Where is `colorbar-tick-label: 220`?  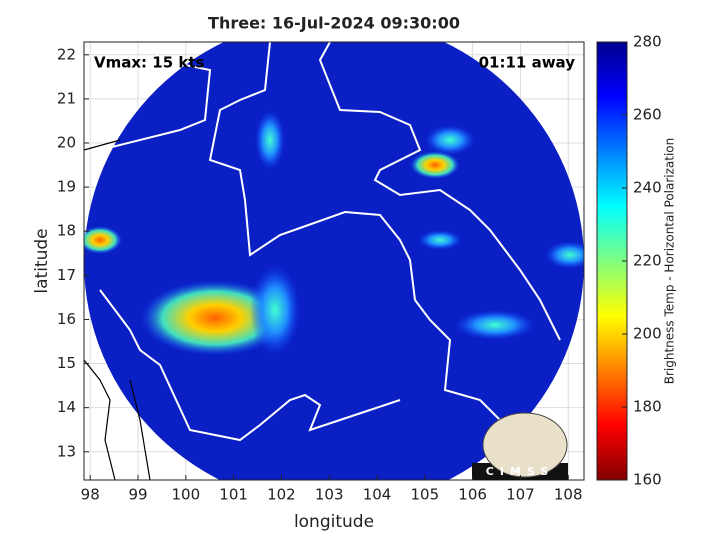
colorbar-tick-label: 220 is located at coordinates (647, 261).